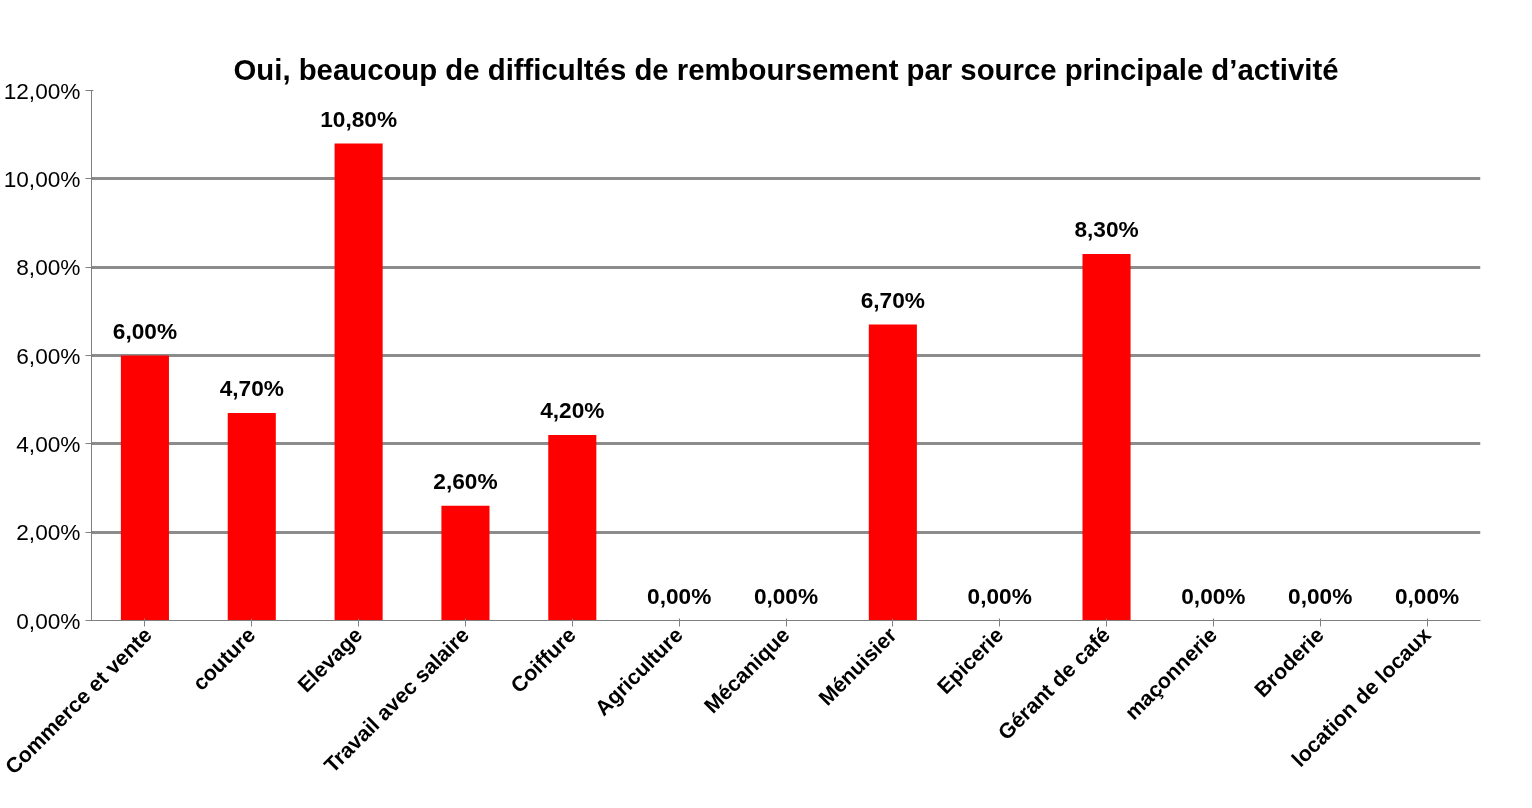 The height and width of the screenshot is (808, 1532). I want to click on y-tick-label: 8,00%, so click(48, 267).